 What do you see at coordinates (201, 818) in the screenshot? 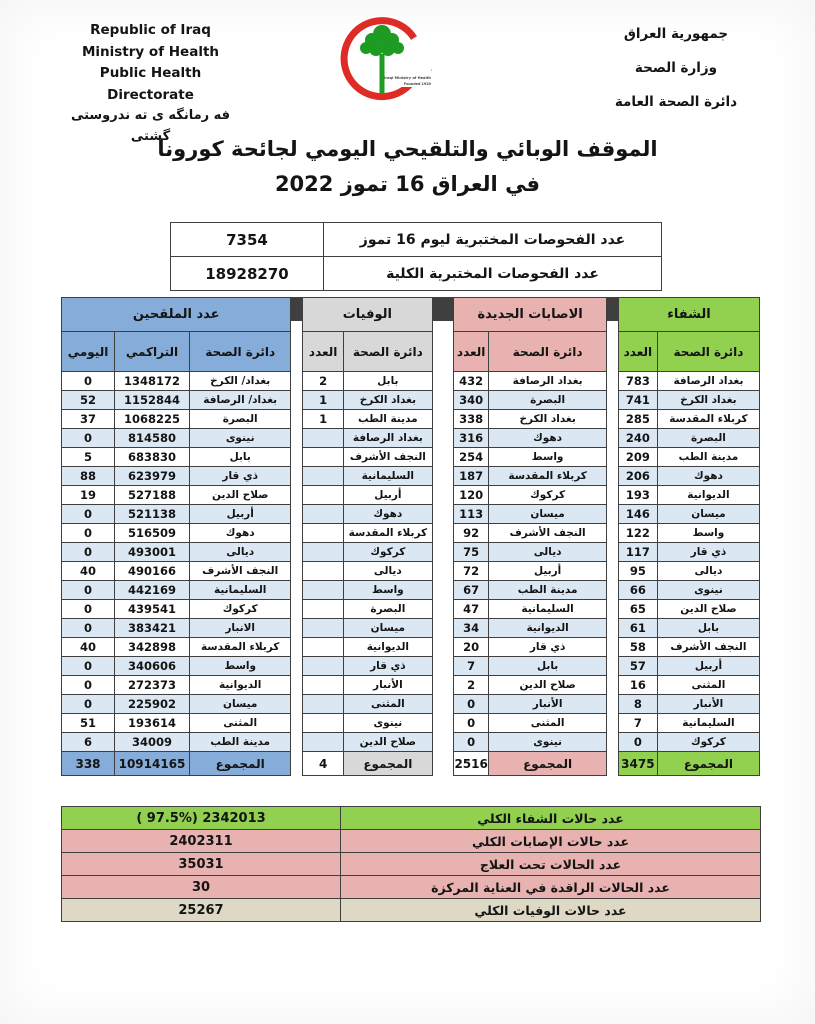
I see `summary-row-value: ( 97.5%) 2342013` at bounding box center [201, 818].